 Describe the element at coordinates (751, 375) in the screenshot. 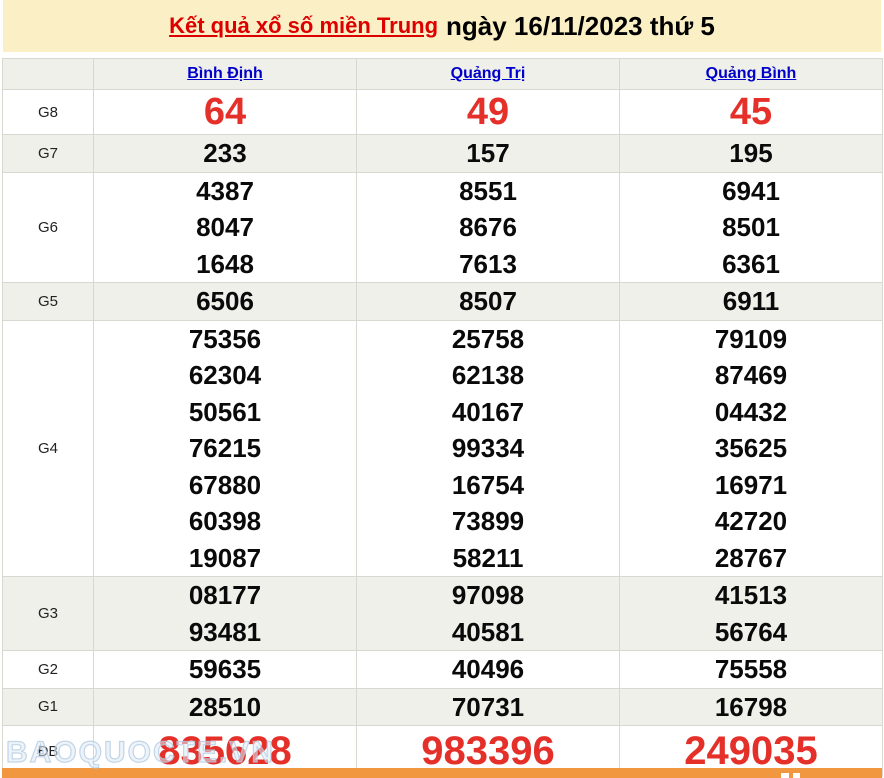

I see `result-number: 87469` at that location.